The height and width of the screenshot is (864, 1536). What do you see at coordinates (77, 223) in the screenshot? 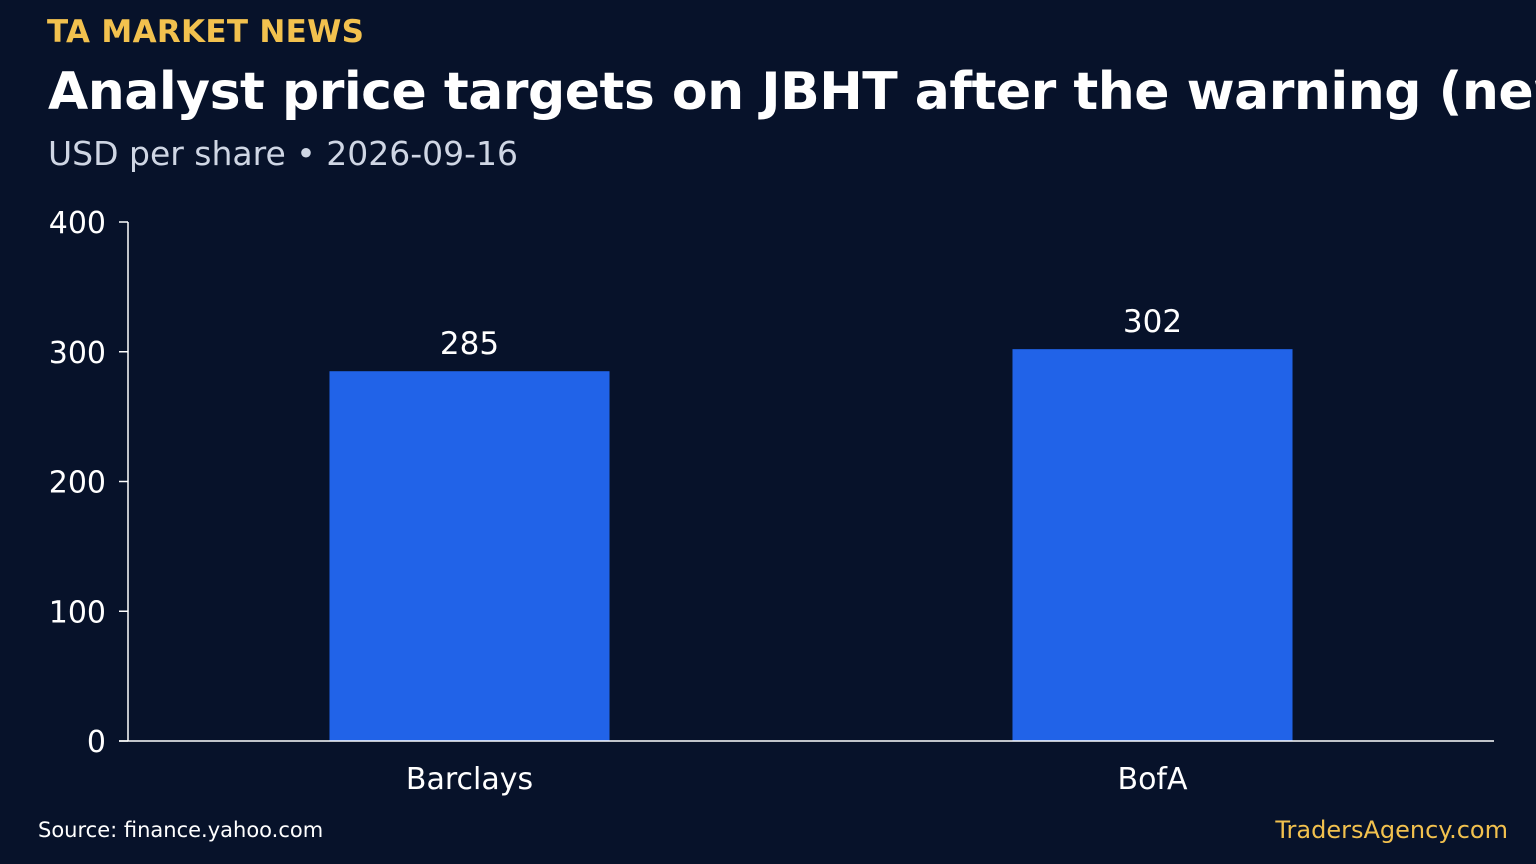
I see `y-tick-label: 400` at bounding box center [77, 223].